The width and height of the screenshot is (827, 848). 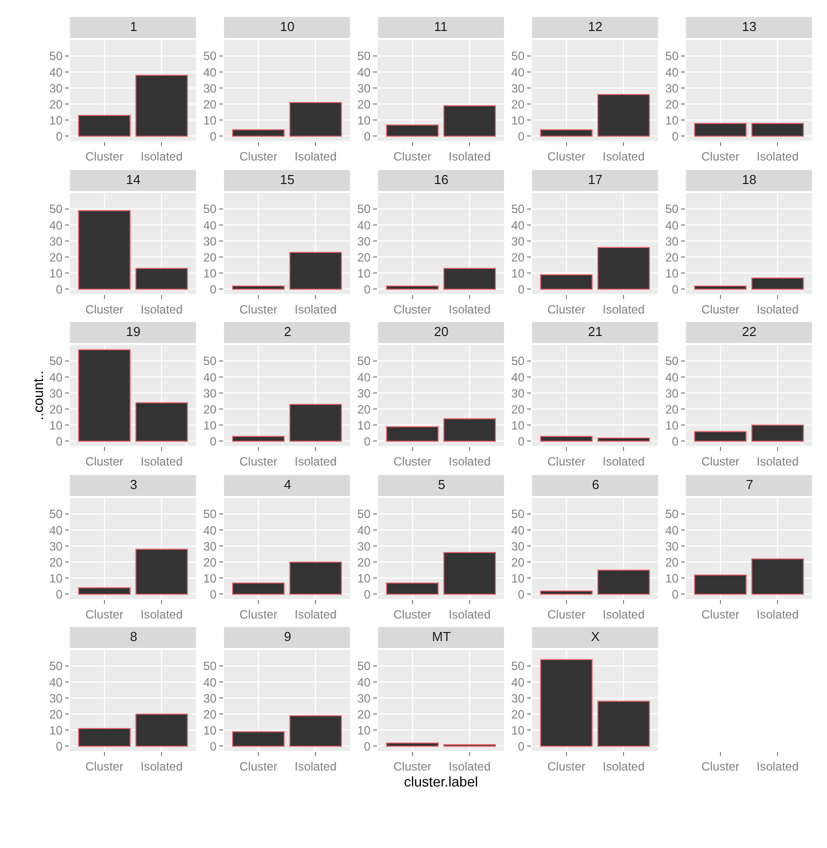 I want to click on x-axis-title: cluster.label, so click(x=441, y=782).